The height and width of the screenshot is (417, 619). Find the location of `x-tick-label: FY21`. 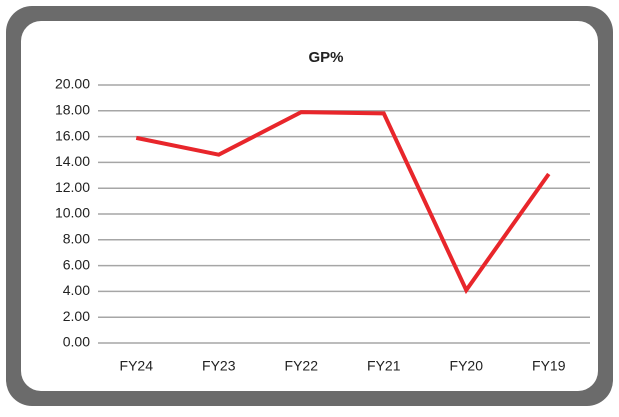

x-tick-label: FY21 is located at coordinates (384, 366).